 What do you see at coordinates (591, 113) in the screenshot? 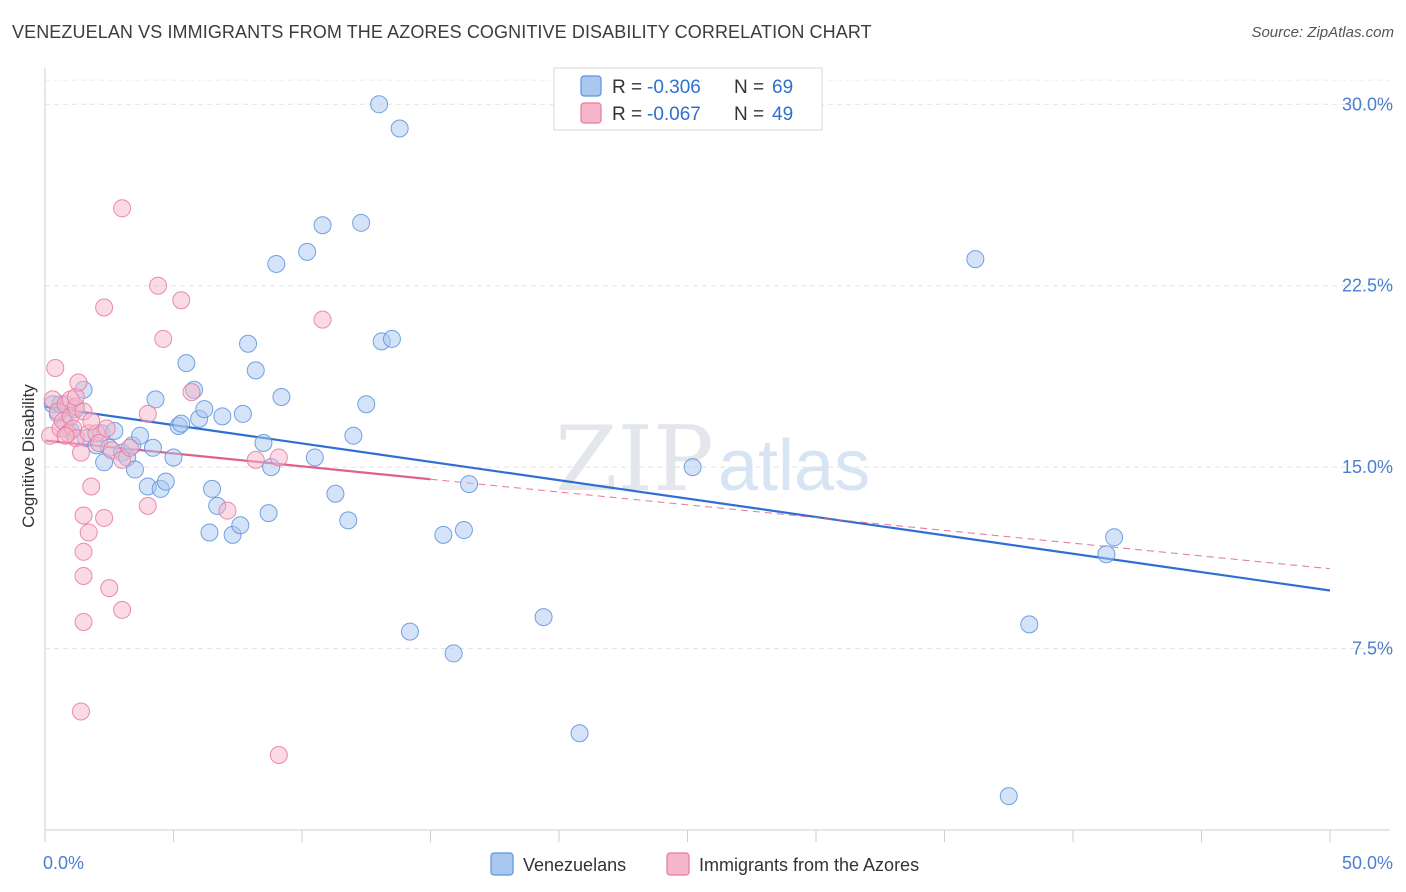
I see `legend-swatch-azores` at bounding box center [591, 113].